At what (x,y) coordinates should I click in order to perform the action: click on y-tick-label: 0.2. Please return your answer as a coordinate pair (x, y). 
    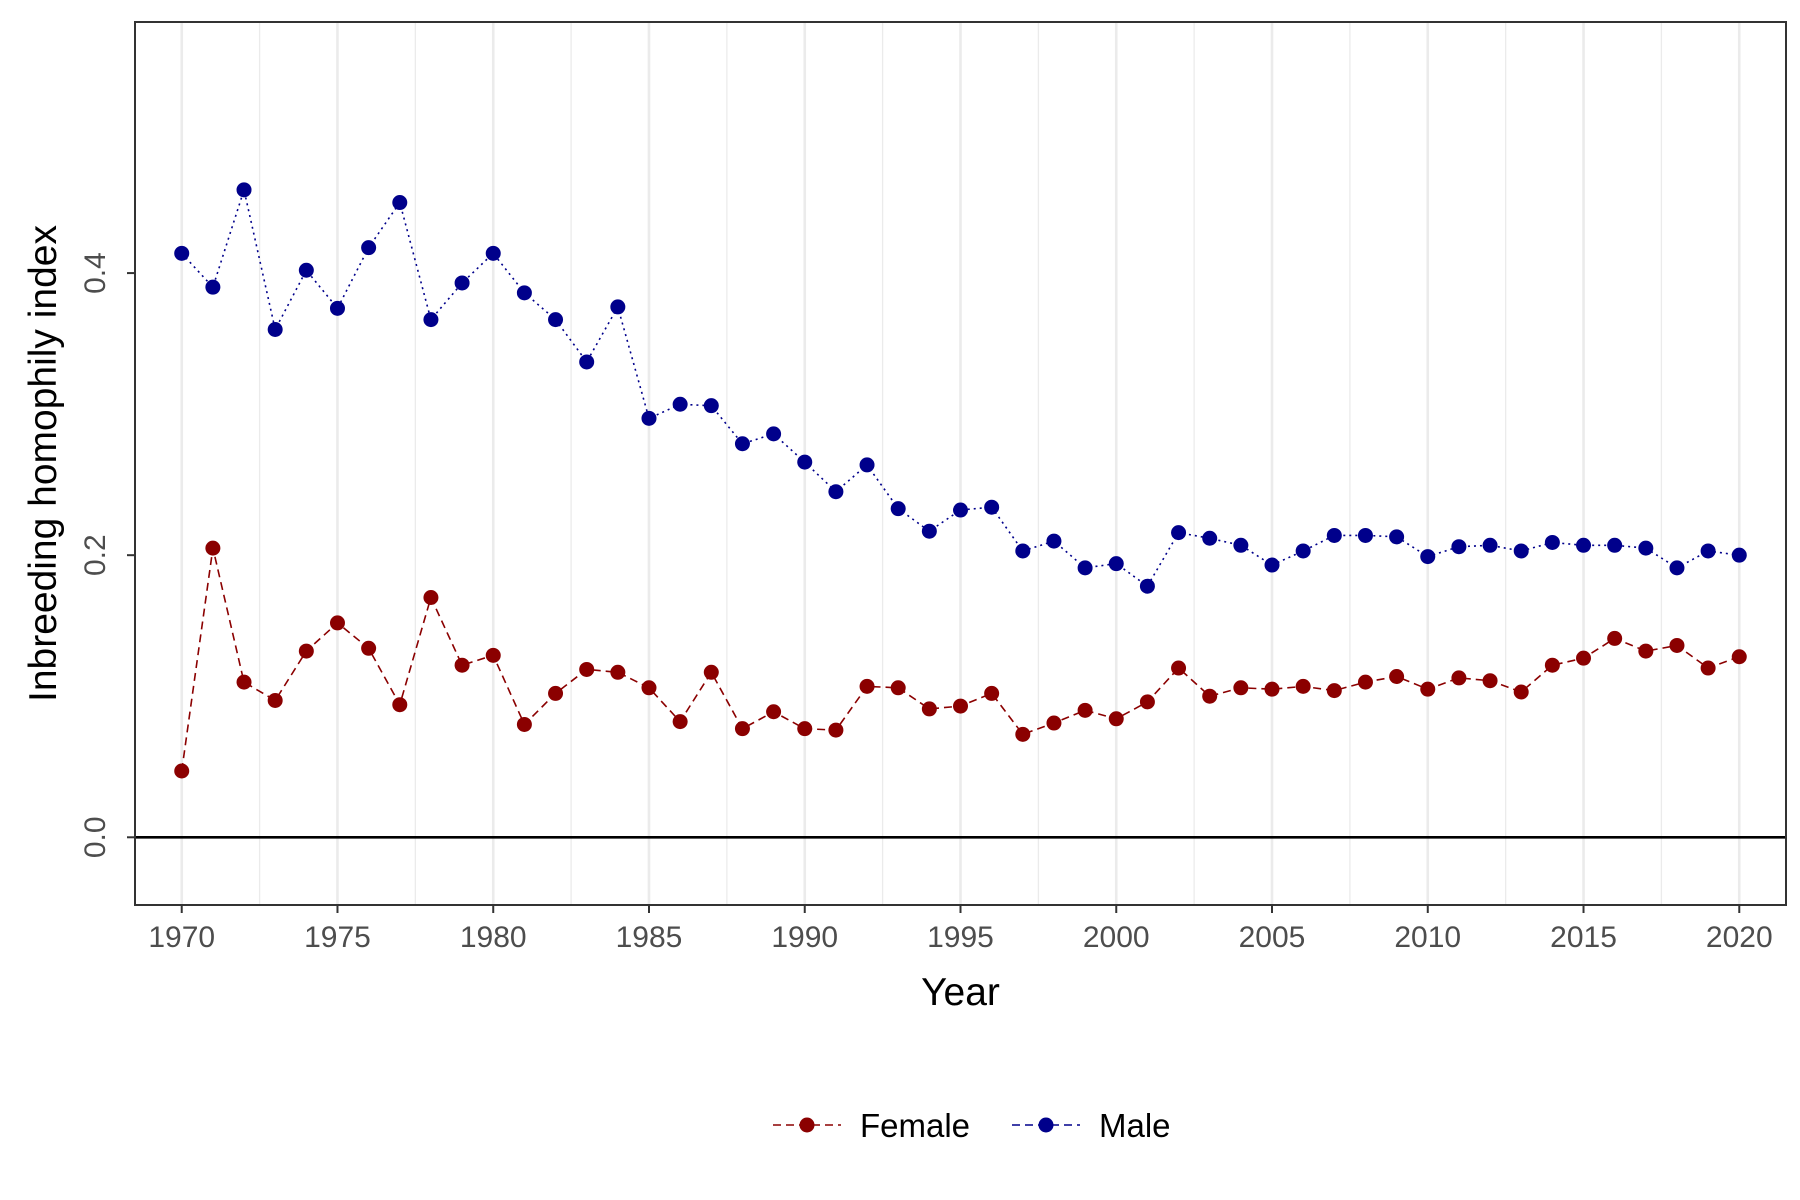
    Looking at the image, I should click on (95, 555).